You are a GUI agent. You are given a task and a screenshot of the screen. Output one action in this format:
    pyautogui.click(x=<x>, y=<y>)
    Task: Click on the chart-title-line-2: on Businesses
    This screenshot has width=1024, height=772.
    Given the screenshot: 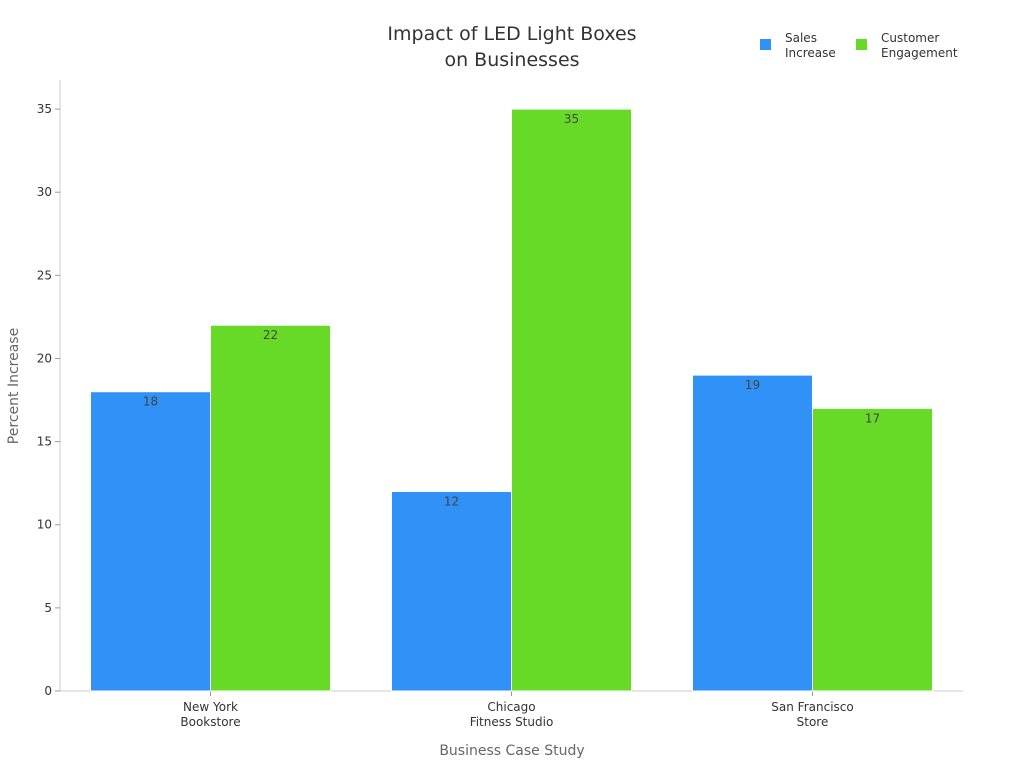 What is the action you would take?
    pyautogui.click(x=511, y=60)
    